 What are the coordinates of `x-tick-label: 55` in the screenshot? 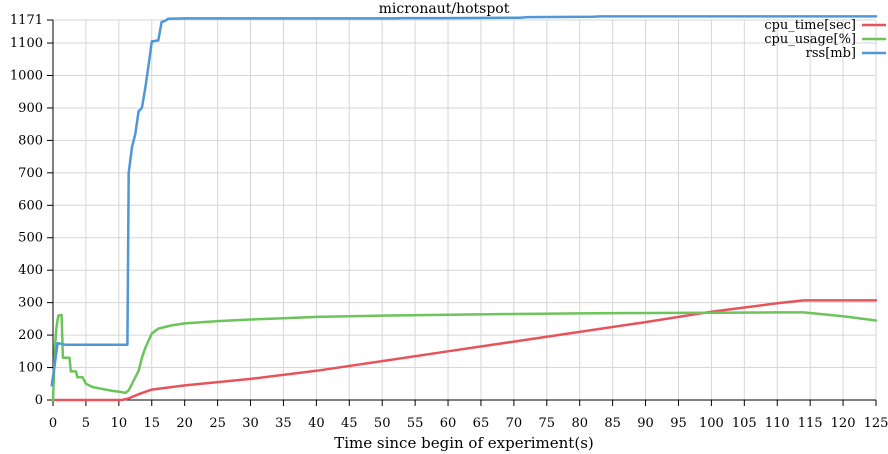 It's located at (415, 423).